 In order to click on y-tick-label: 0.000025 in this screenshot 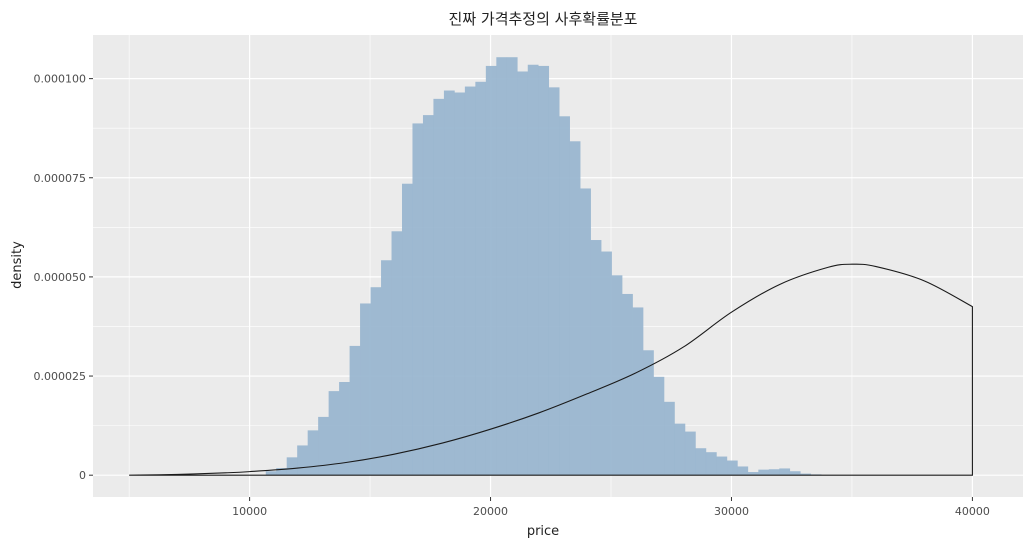, I will do `click(60, 376)`.